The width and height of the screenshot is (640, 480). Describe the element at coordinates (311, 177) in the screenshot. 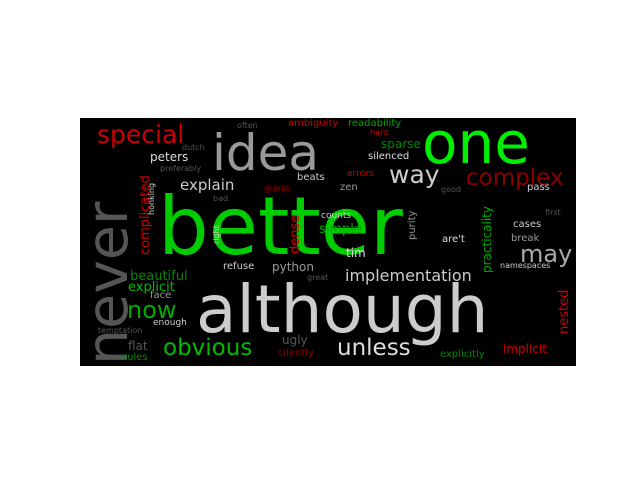

I see `word-beats: beats` at that location.